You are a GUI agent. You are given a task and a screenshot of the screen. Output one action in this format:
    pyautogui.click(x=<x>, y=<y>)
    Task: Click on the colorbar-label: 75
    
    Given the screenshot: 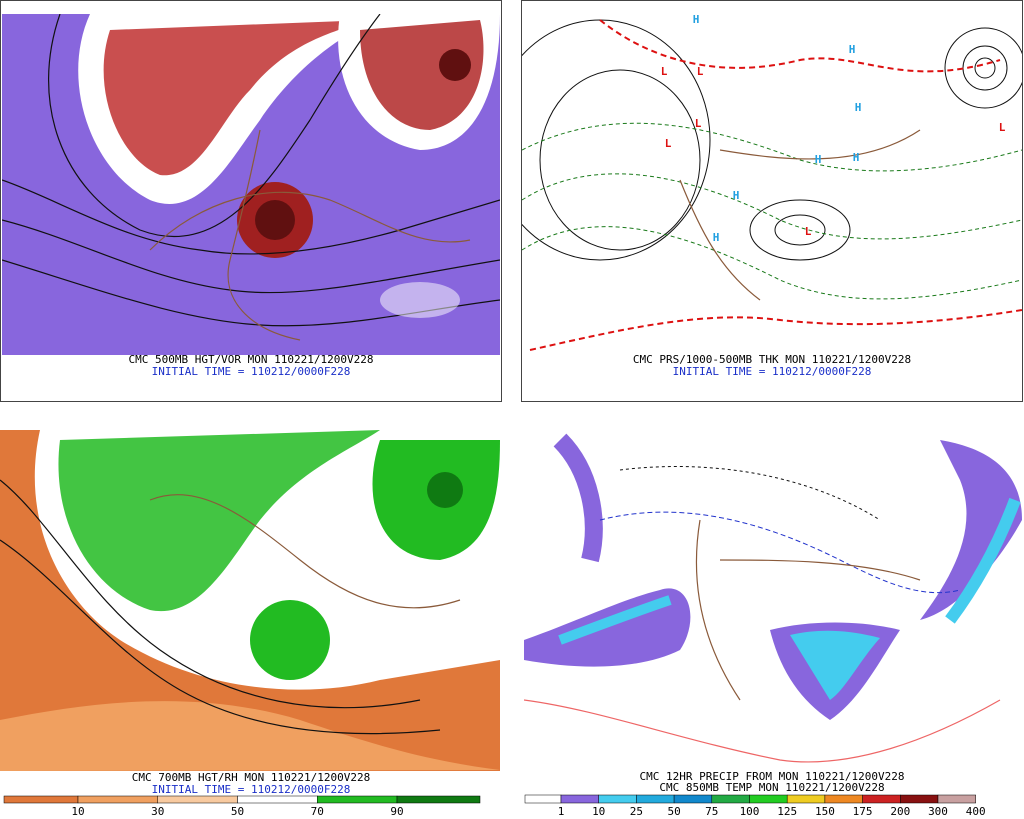 What is the action you would take?
    pyautogui.click(x=711, y=811)
    